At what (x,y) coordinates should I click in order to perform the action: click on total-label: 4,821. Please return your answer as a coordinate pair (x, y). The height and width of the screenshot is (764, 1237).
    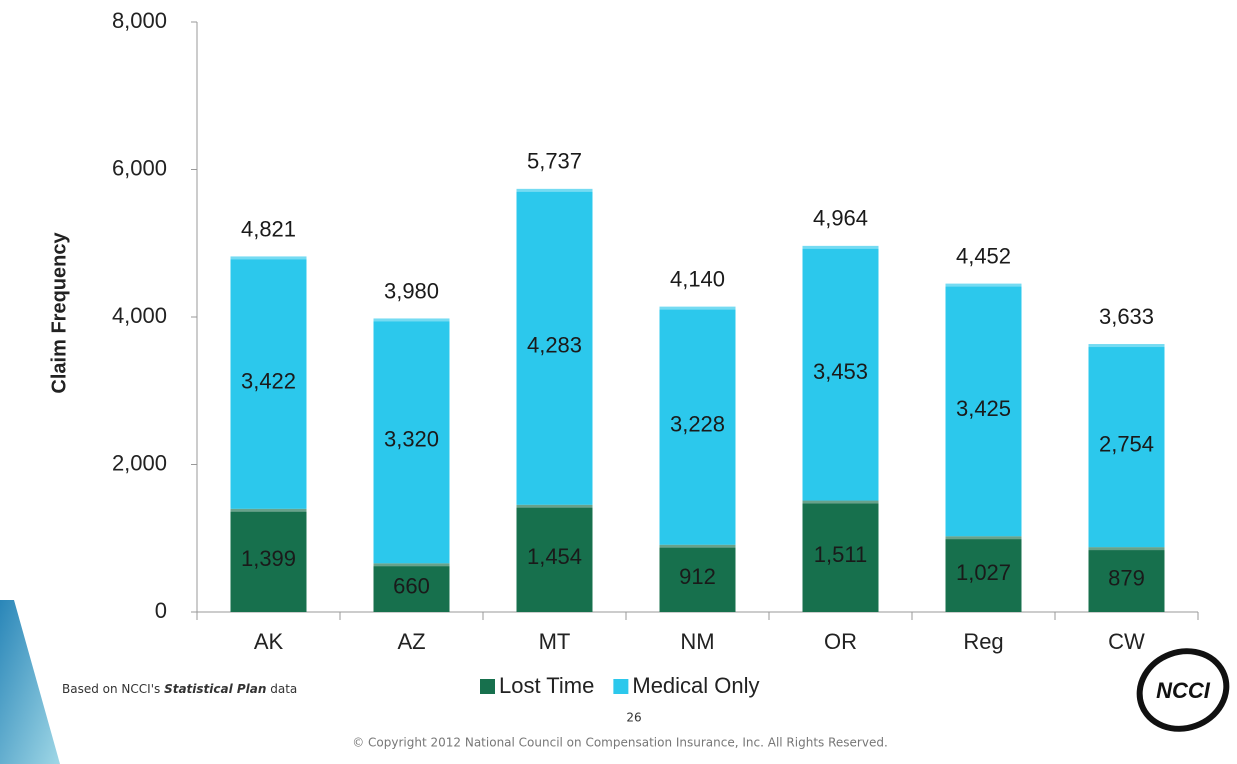
    Looking at the image, I should click on (268, 228).